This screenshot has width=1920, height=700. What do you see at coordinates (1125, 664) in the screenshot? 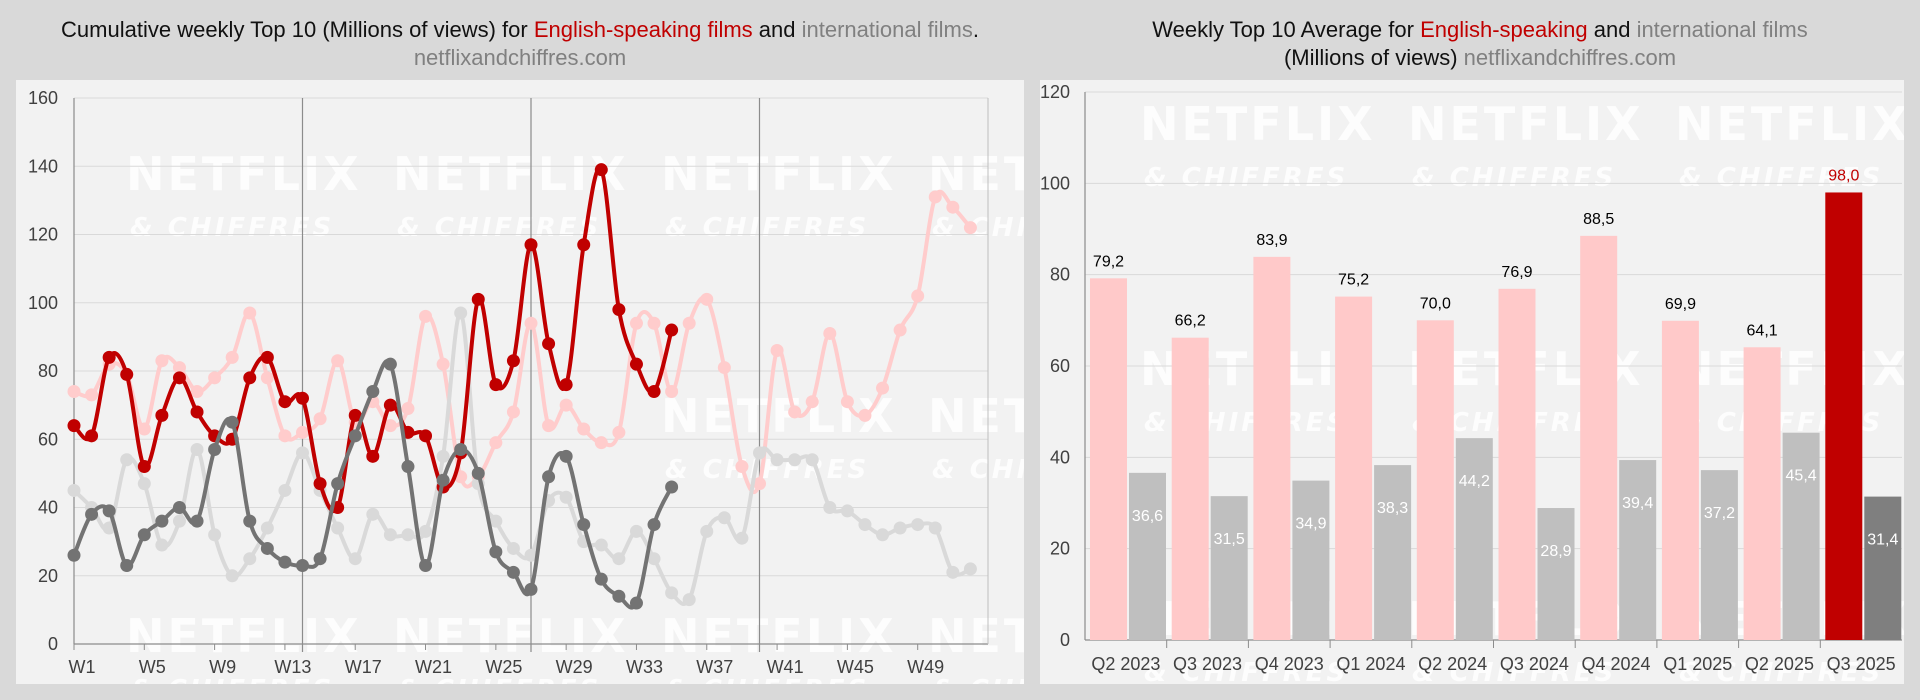
I see `x-tick-label: Q2 2023` at bounding box center [1125, 664].